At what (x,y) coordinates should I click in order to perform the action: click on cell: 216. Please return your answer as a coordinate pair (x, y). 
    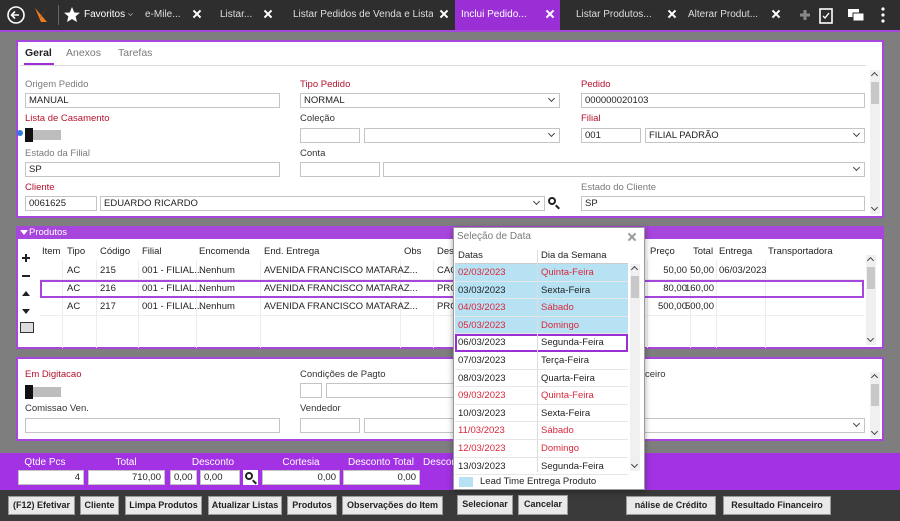
    Looking at the image, I should click on (108, 288).